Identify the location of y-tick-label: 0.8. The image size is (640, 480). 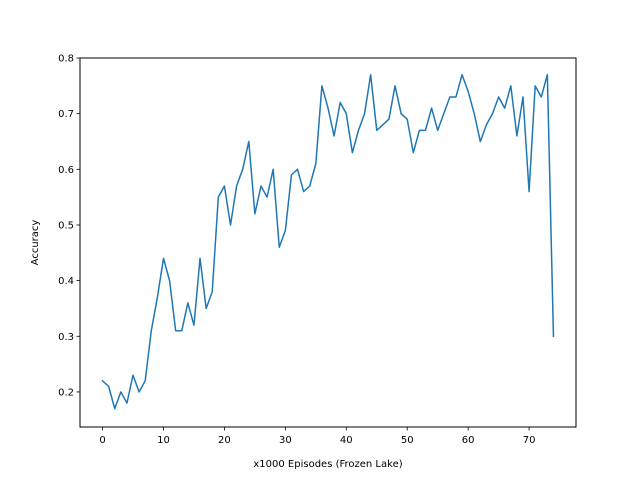
(66, 59).